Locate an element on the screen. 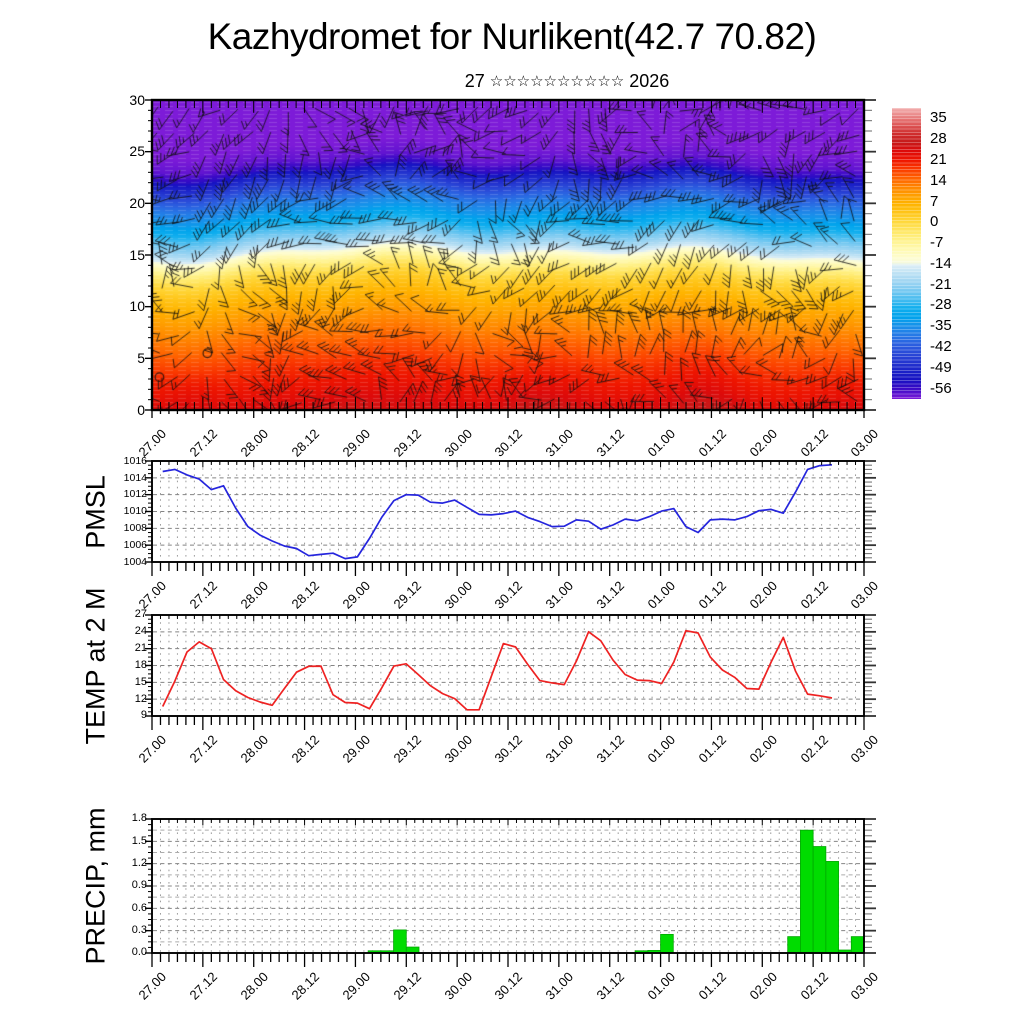 This screenshot has width=1024, height=1024. colorbar-tick-label: -28 is located at coordinates (941, 305).